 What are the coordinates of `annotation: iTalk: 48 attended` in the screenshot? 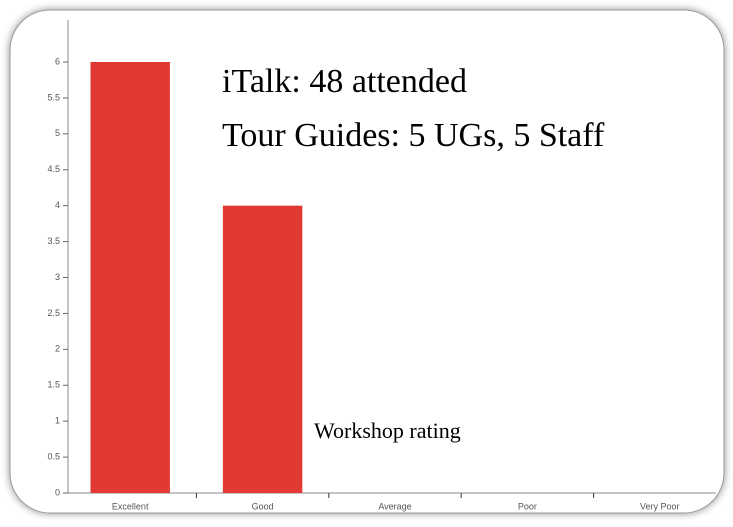 It's located at (344, 81).